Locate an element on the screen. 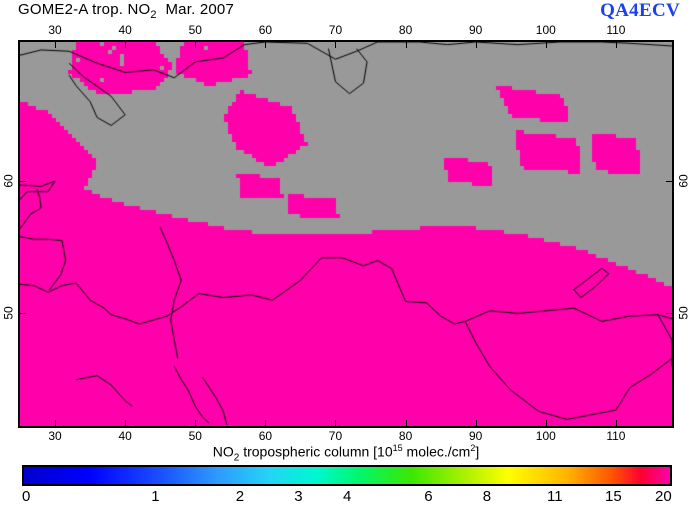  cbar-mid: tropospheric column [10 is located at coordinates (316, 451).